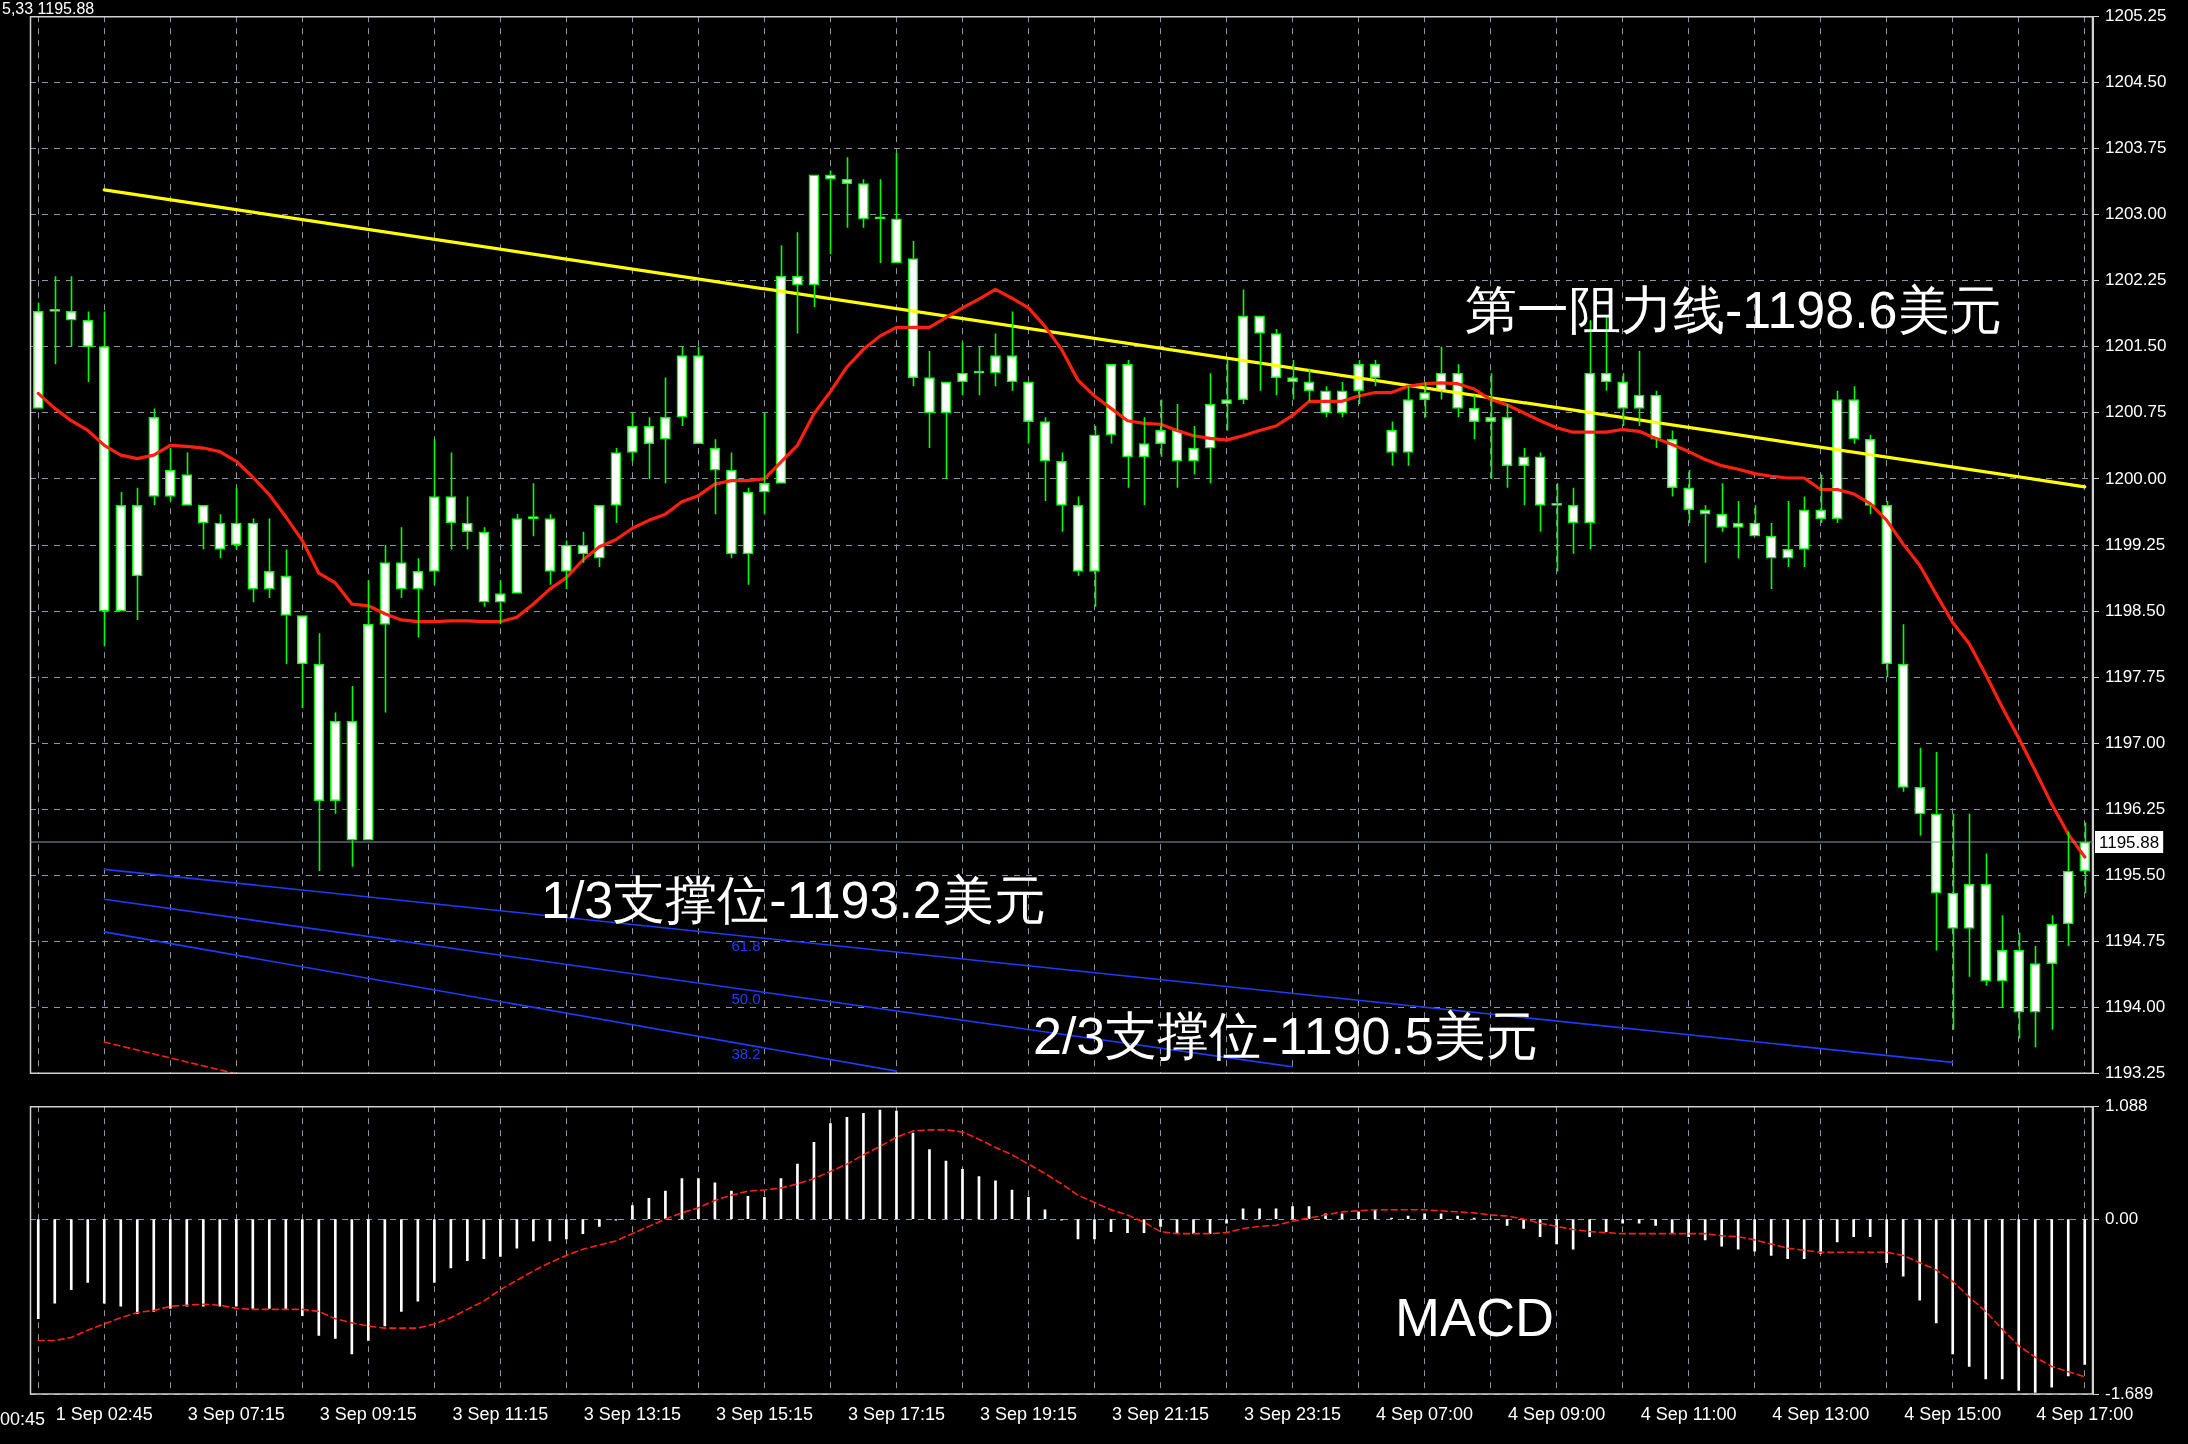 This screenshot has width=2188, height=1444. I want to click on y-tick-label: 1196.25, so click(2135, 809).